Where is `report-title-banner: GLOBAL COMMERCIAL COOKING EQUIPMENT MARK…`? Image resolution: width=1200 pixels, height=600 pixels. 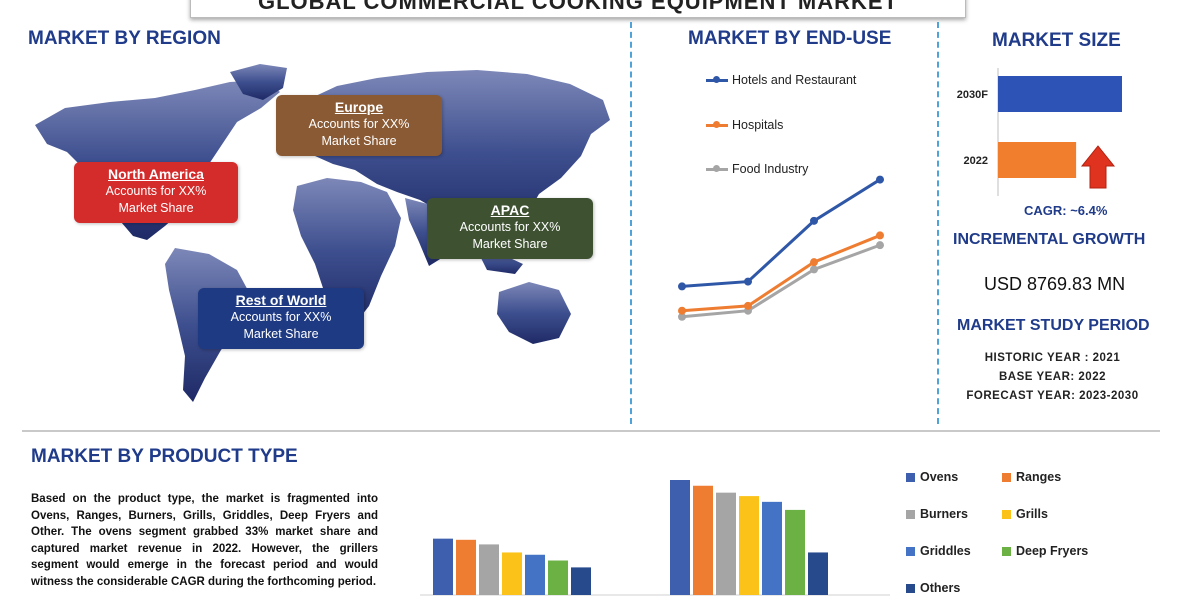 report-title-banner: GLOBAL COMMERCIAL COOKING EQUIPMENT MARK… is located at coordinates (578, 9).